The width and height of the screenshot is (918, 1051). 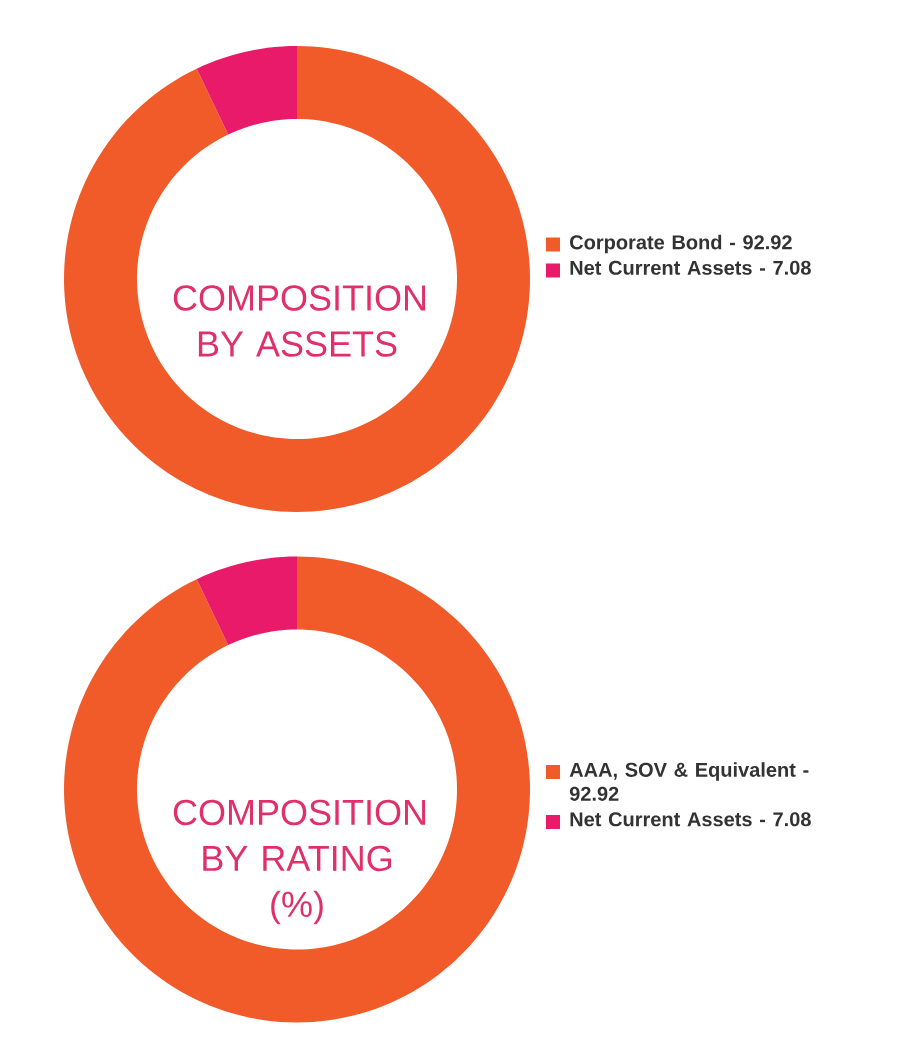 I want to click on legend-label: AAA, SOV & Equivalent - 92.92, so click(x=689, y=781).